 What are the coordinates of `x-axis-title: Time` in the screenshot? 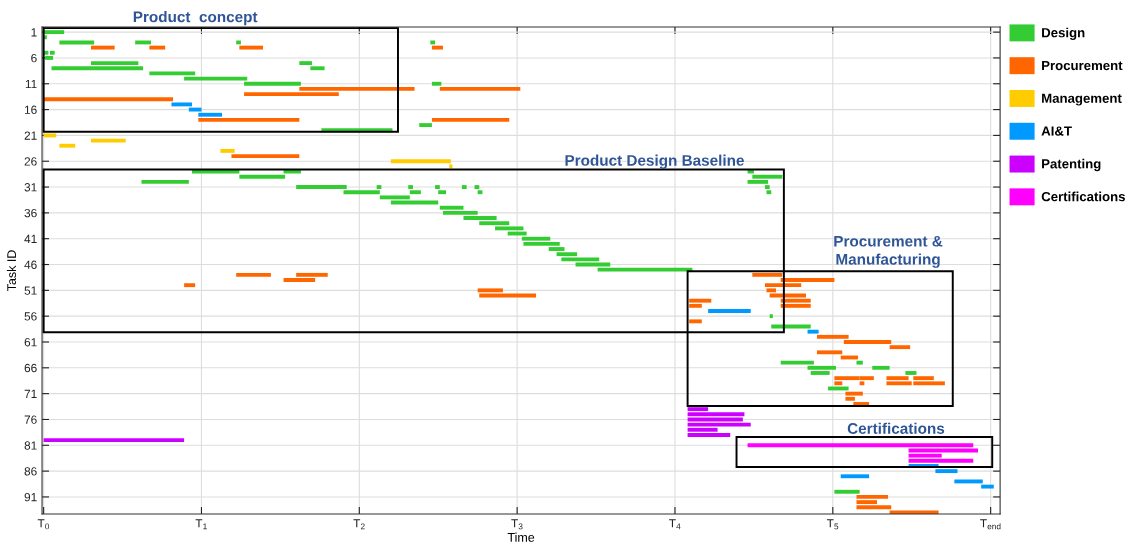 It's located at (521, 537).